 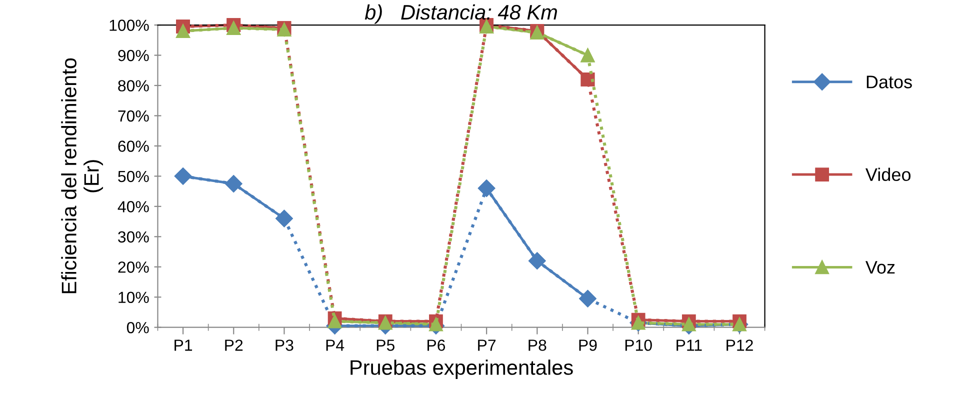 I want to click on y-axis-title: Eficiencia del rendimiento (Er), so click(x=82, y=176).